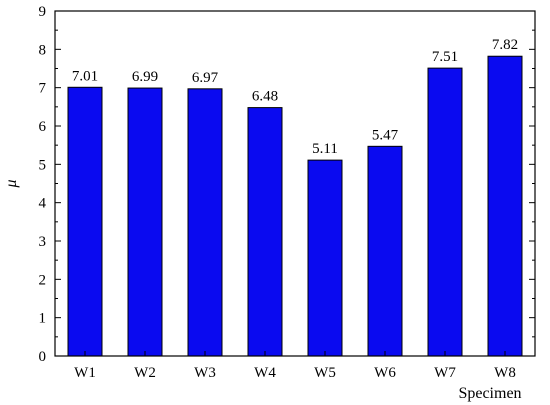 Image resolution: width=550 pixels, height=405 pixels. Describe the element at coordinates (505, 373) in the screenshot. I see `x-tick-label-w8: W8` at that location.